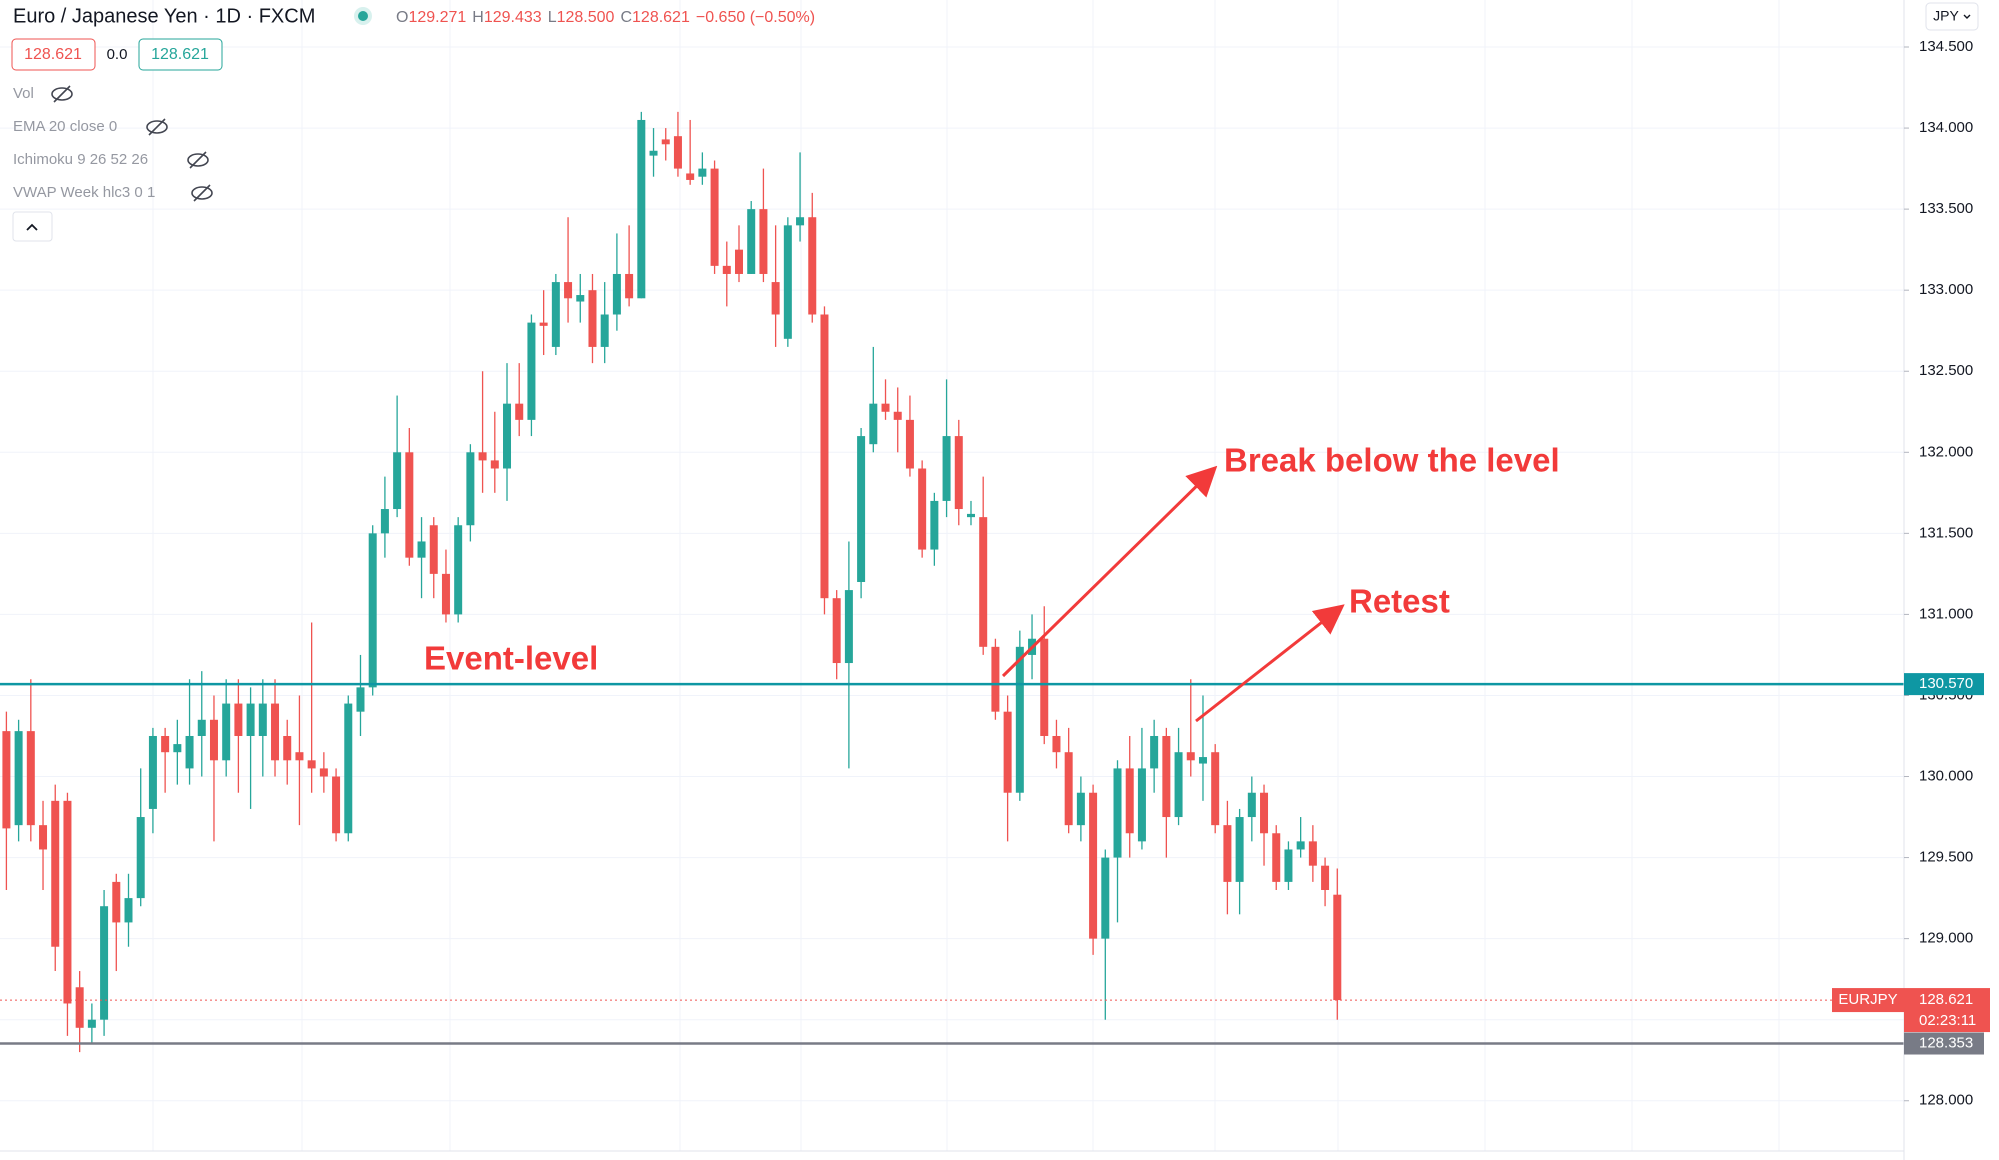 This screenshot has width=1999, height=1160. What do you see at coordinates (1109, 571) in the screenshot?
I see `arrow` at bounding box center [1109, 571].